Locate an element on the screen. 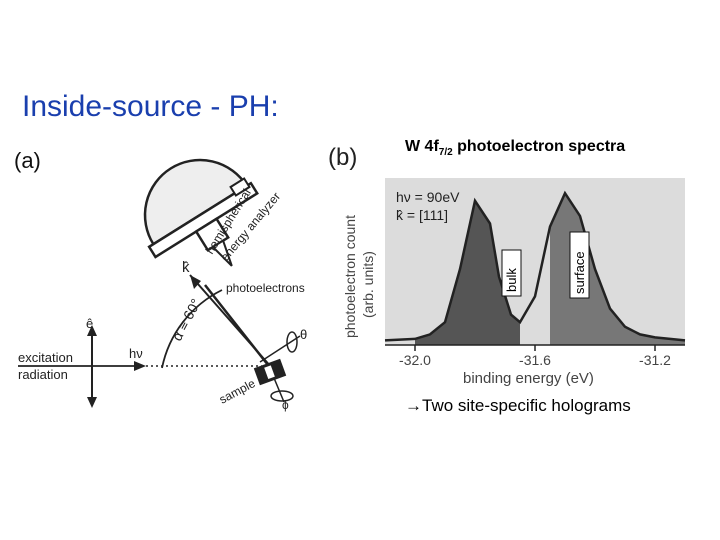  e-label: ê is located at coordinates (89, 323).